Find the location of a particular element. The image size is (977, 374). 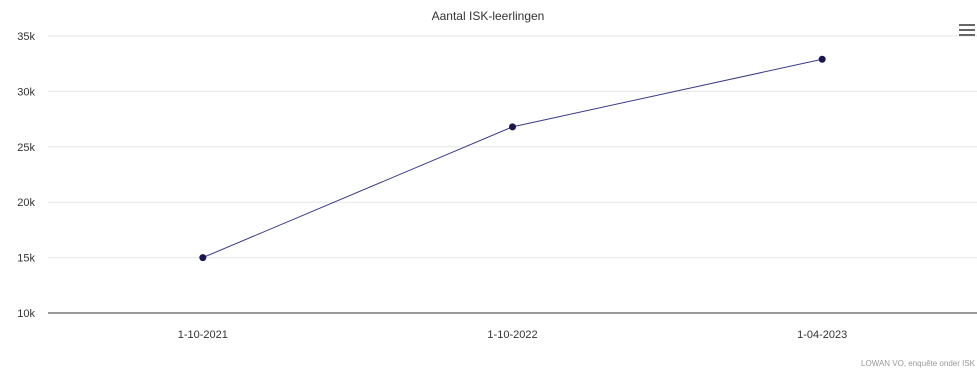

chart-title: Aantal ISK-leerlingen is located at coordinates (488, 16).